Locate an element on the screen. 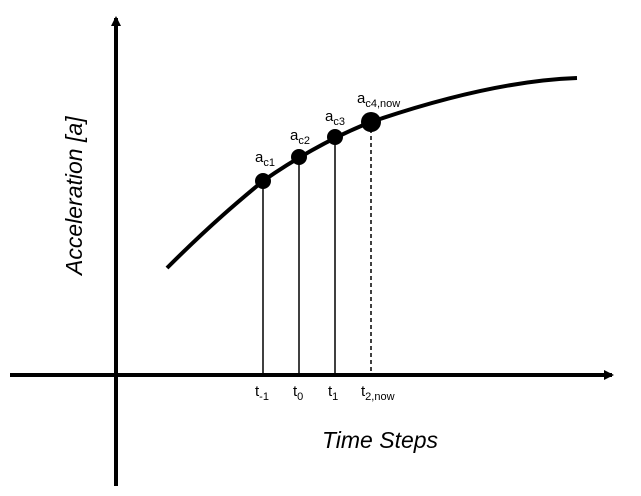  tick-label: t0 is located at coordinates (298, 393).